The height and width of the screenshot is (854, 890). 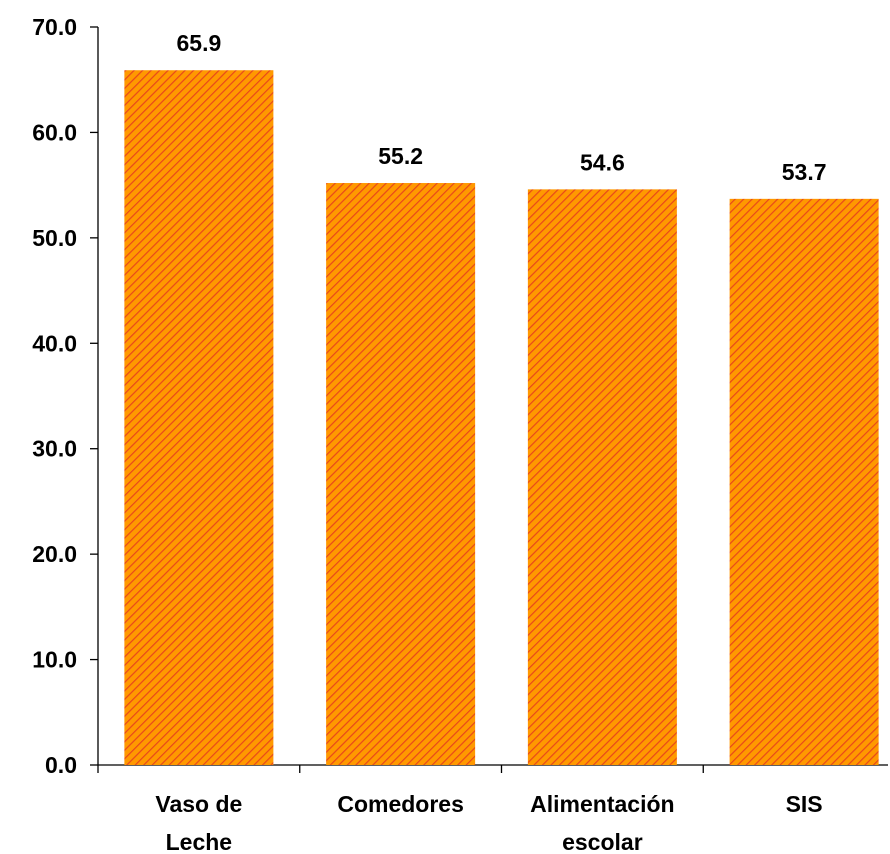 What do you see at coordinates (54, 132) in the screenshot?
I see `y-tick-label: 60.0` at bounding box center [54, 132].